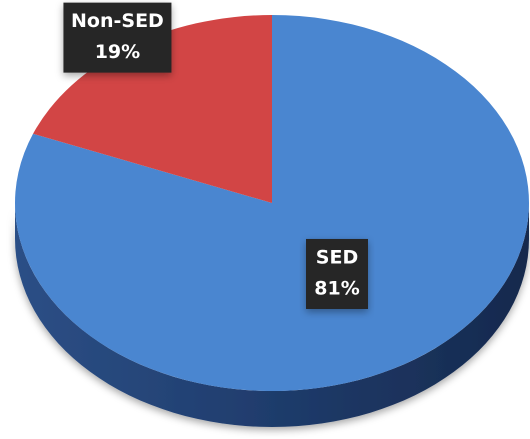  What do you see at coordinates (337, 257) in the screenshot?
I see `label-category: SED` at bounding box center [337, 257].